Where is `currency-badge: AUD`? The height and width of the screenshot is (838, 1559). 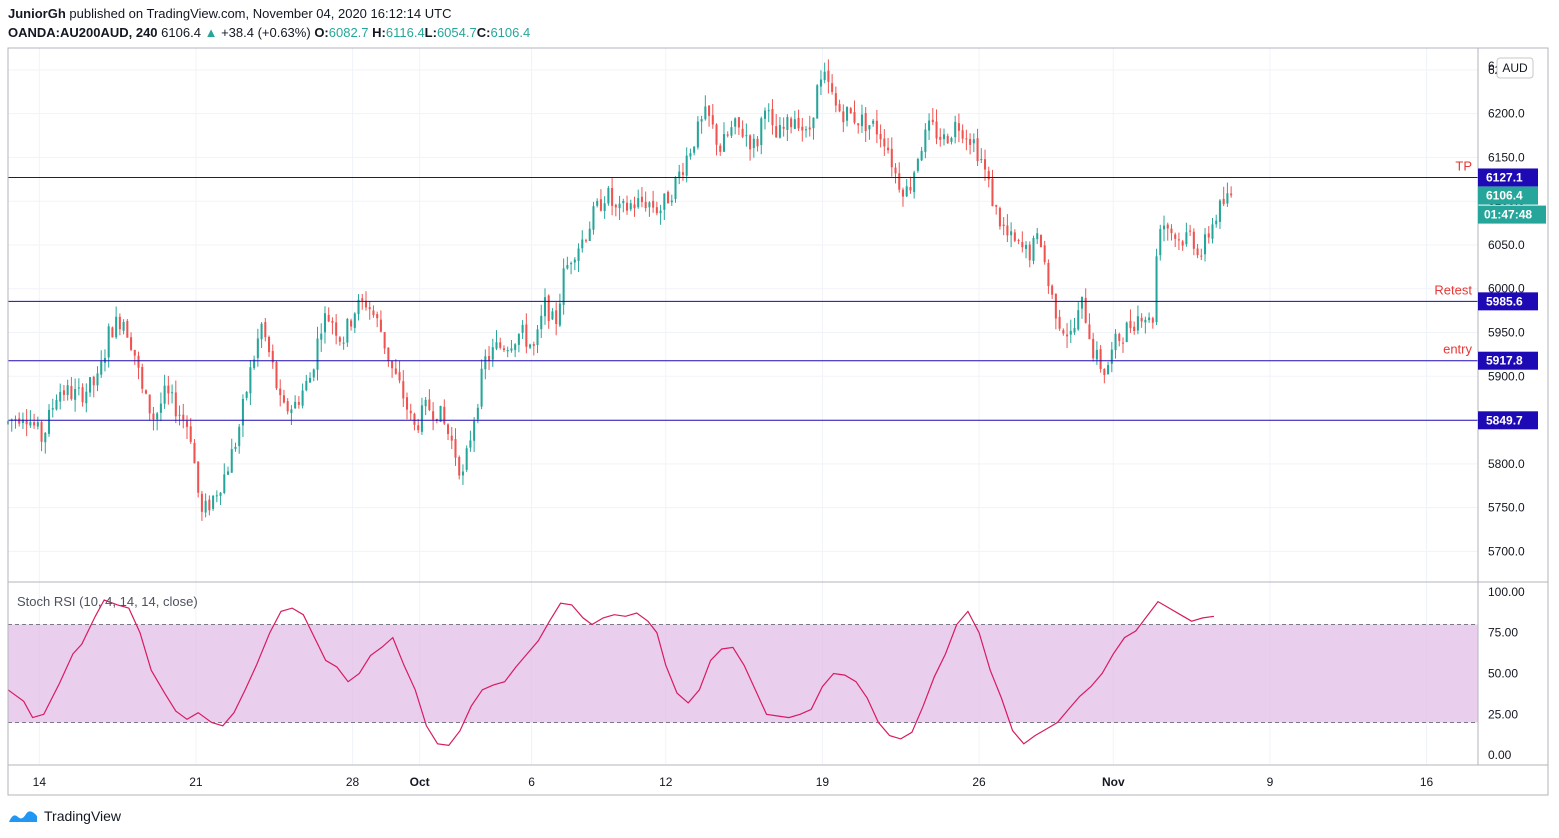 currency-badge: AUD is located at coordinates (1515, 68).